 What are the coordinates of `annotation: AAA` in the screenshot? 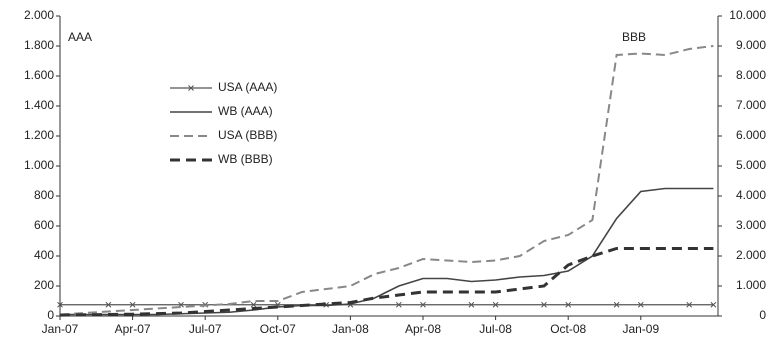 It's located at (80, 37).